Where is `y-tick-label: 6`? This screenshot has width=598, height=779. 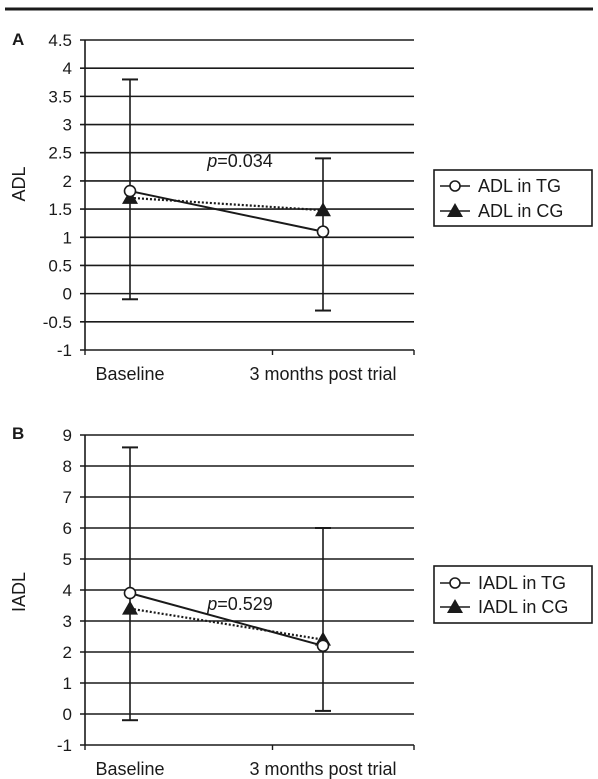
y-tick-label: 6 is located at coordinates (67, 528).